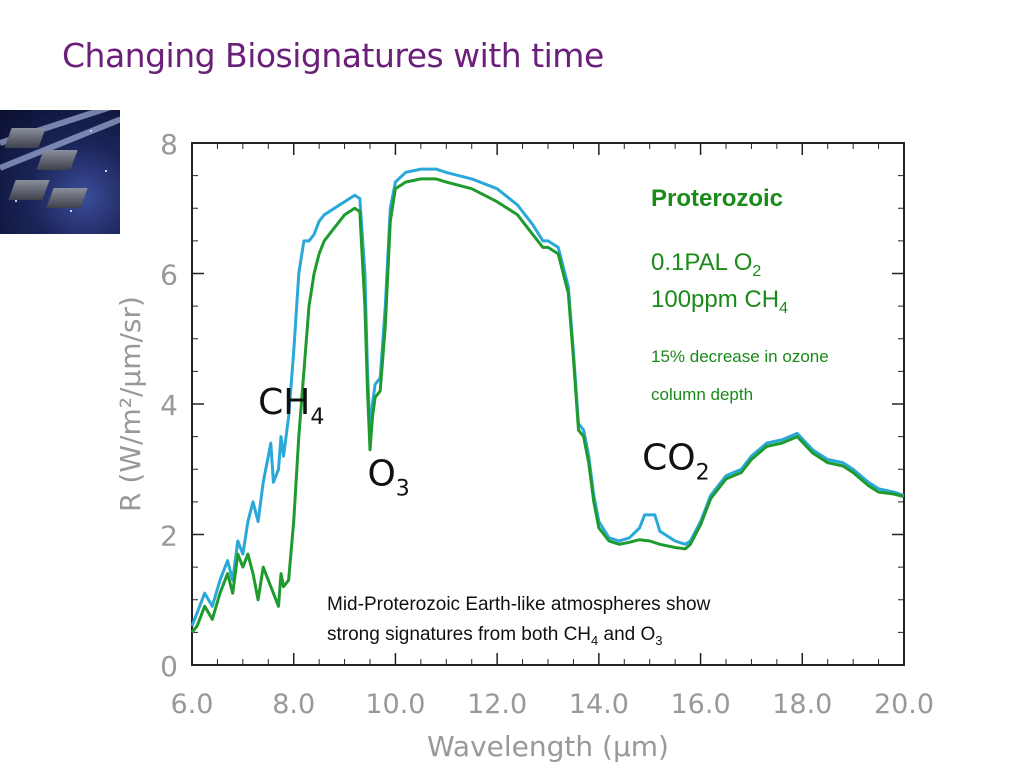  What do you see at coordinates (706, 264) in the screenshot?
I see `legend-line-o2: 0.1PAL O2` at bounding box center [706, 264].